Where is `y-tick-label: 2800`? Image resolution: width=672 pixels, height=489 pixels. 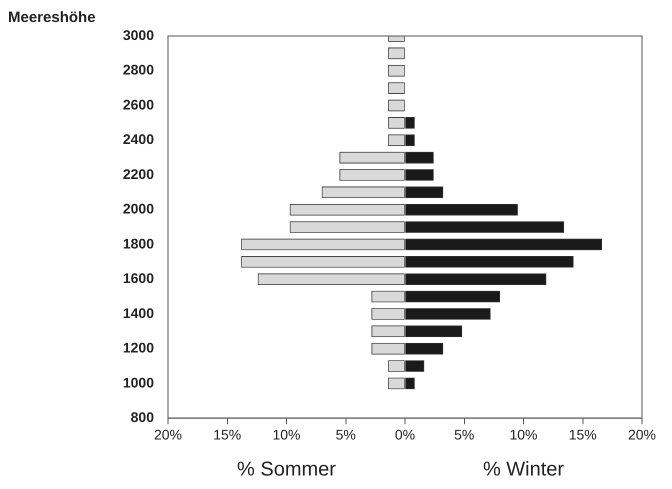 y-tick-label: 2800 is located at coordinates (138, 70).